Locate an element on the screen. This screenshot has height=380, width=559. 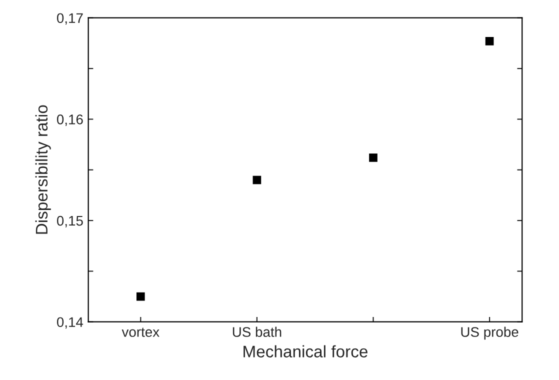
y-tick-label: 0,16 is located at coordinates (69, 120).